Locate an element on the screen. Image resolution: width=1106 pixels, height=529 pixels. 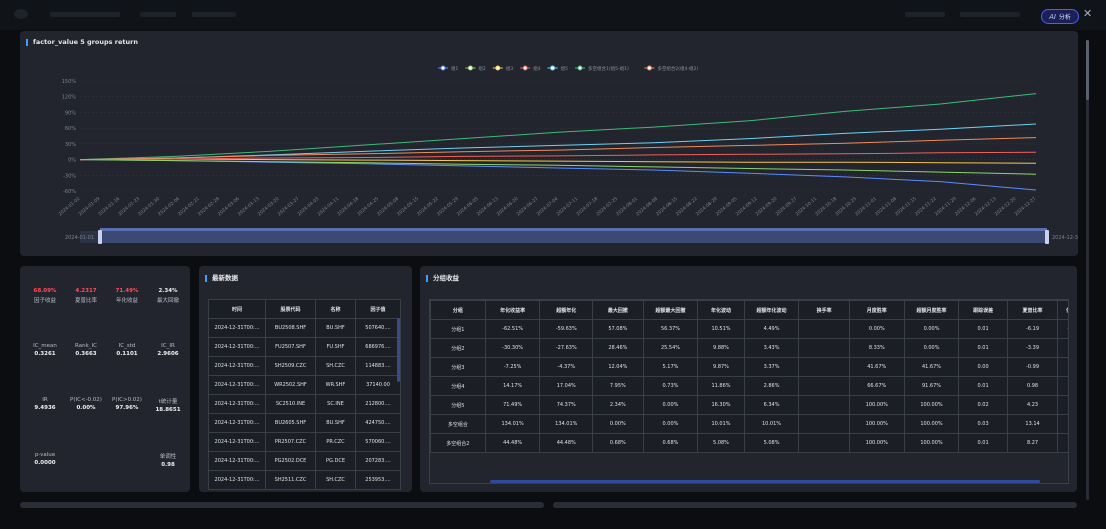
y-tick-label: 30% is located at coordinates (70, 145).